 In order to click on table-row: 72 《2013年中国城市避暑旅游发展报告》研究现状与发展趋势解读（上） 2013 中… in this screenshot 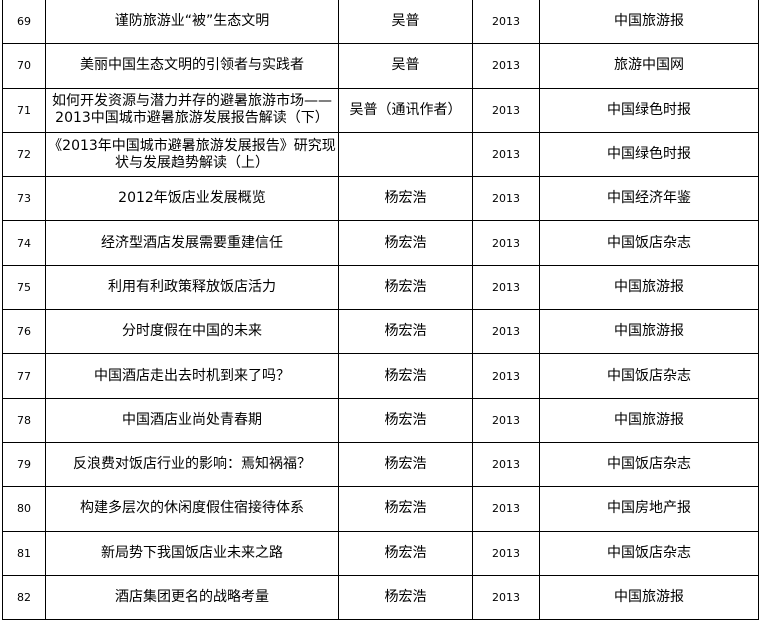, I will do `click(380, 154)`.